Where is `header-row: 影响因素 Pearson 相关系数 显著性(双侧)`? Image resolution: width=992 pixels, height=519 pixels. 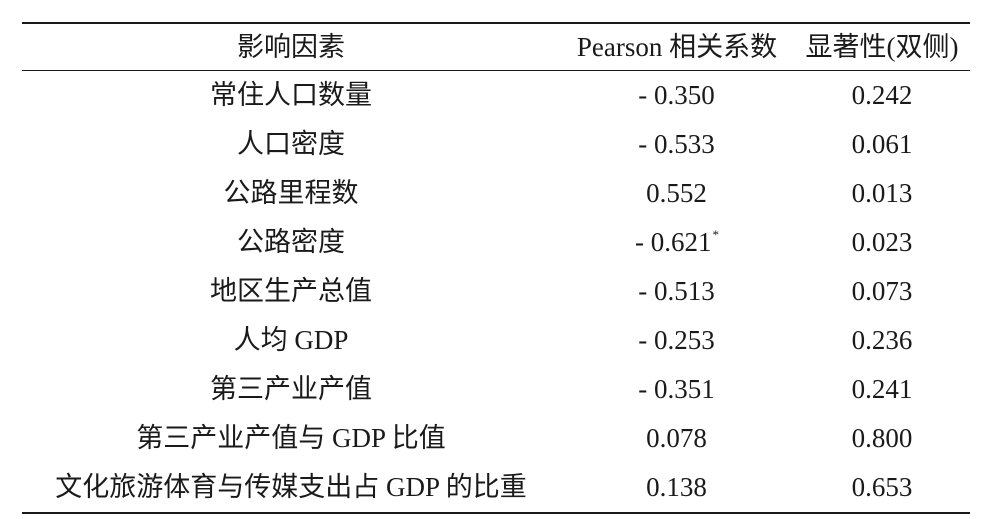
header-row: 影响因素 Pearson 相关系数 显著性(双侧) is located at coordinates (496, 47).